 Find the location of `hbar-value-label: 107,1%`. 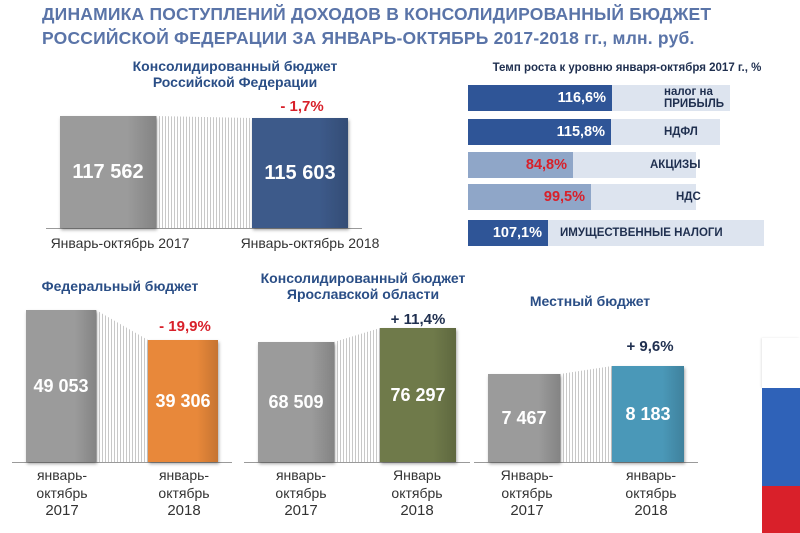

hbar-value-label: 107,1% is located at coordinates (517, 233).